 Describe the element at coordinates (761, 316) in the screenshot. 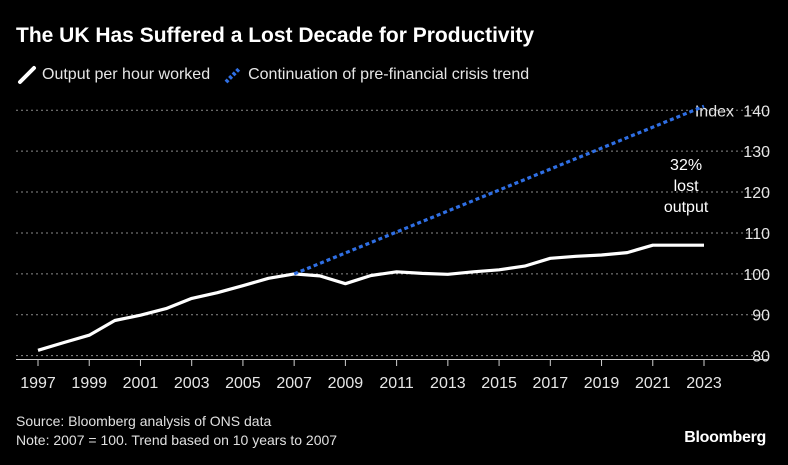

I see `y-tick-label-90: 90` at that location.